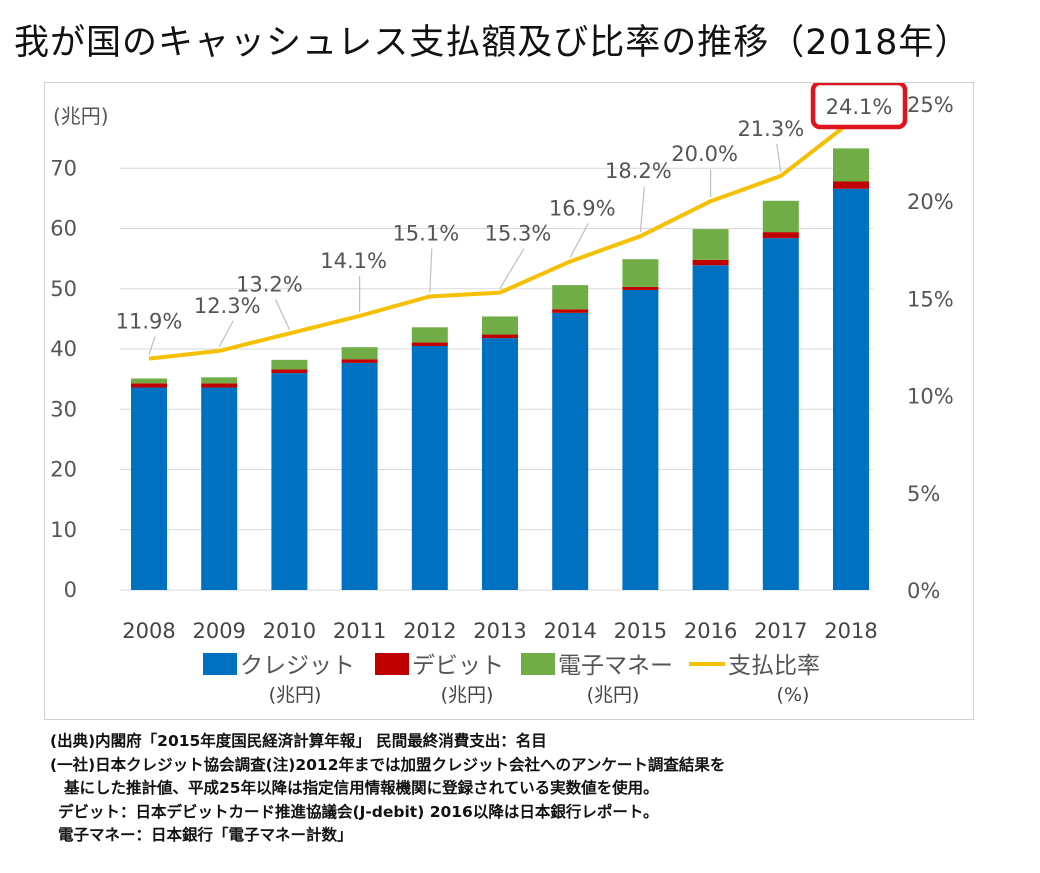 The width and height of the screenshot is (1040, 873). Describe the element at coordinates (289, 364) in the screenshot. I see `bar-emoney-2010` at that location.